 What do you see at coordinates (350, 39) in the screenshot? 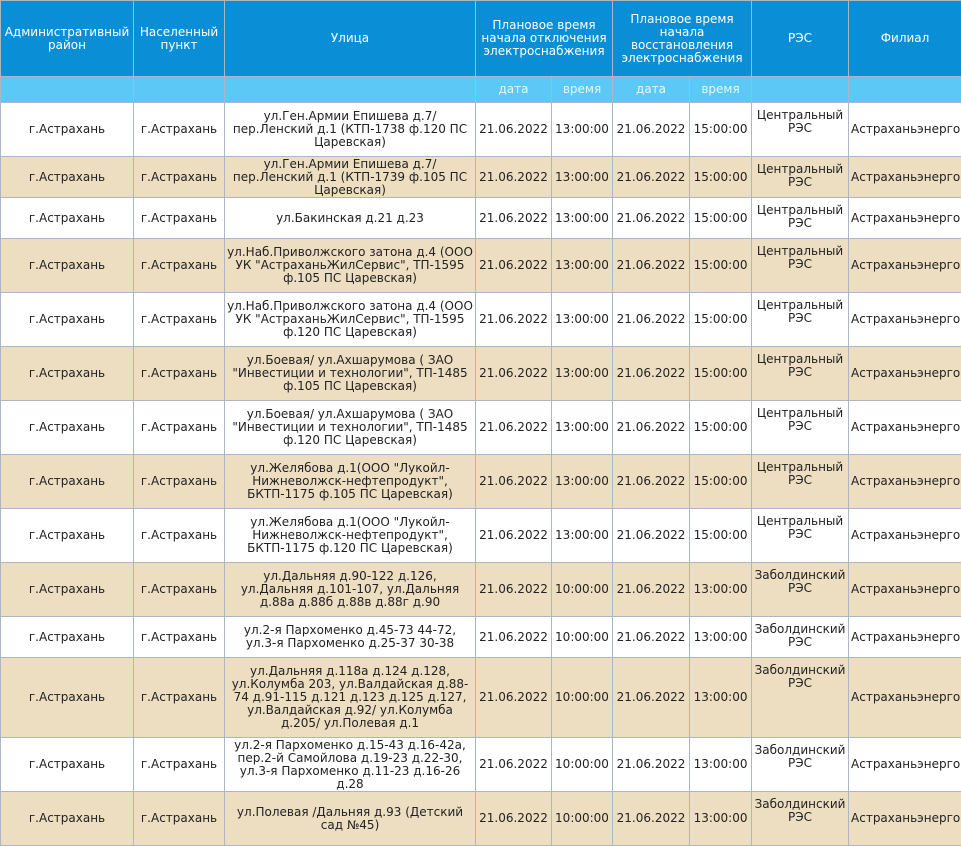
I see `header-street: Улица` at bounding box center [350, 39].